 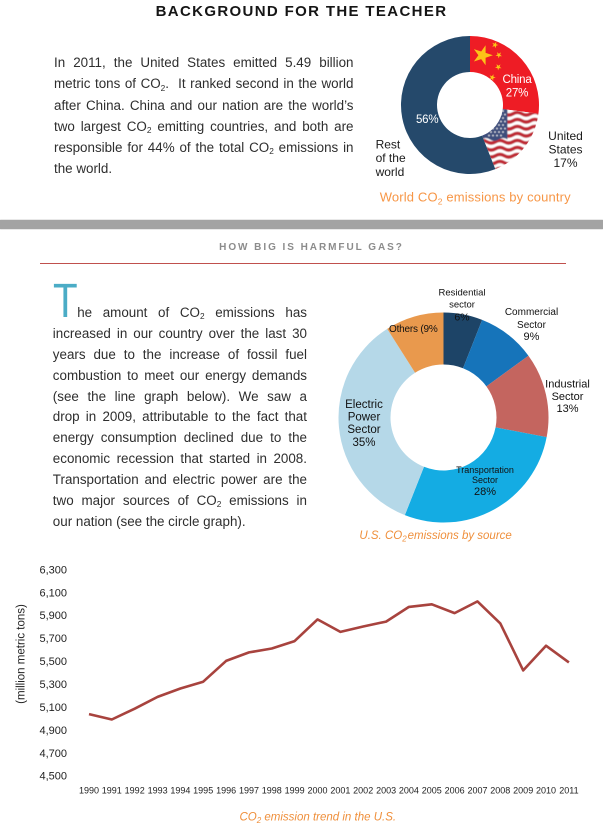 I want to click on svg-text: 35%, so click(x=363, y=443).